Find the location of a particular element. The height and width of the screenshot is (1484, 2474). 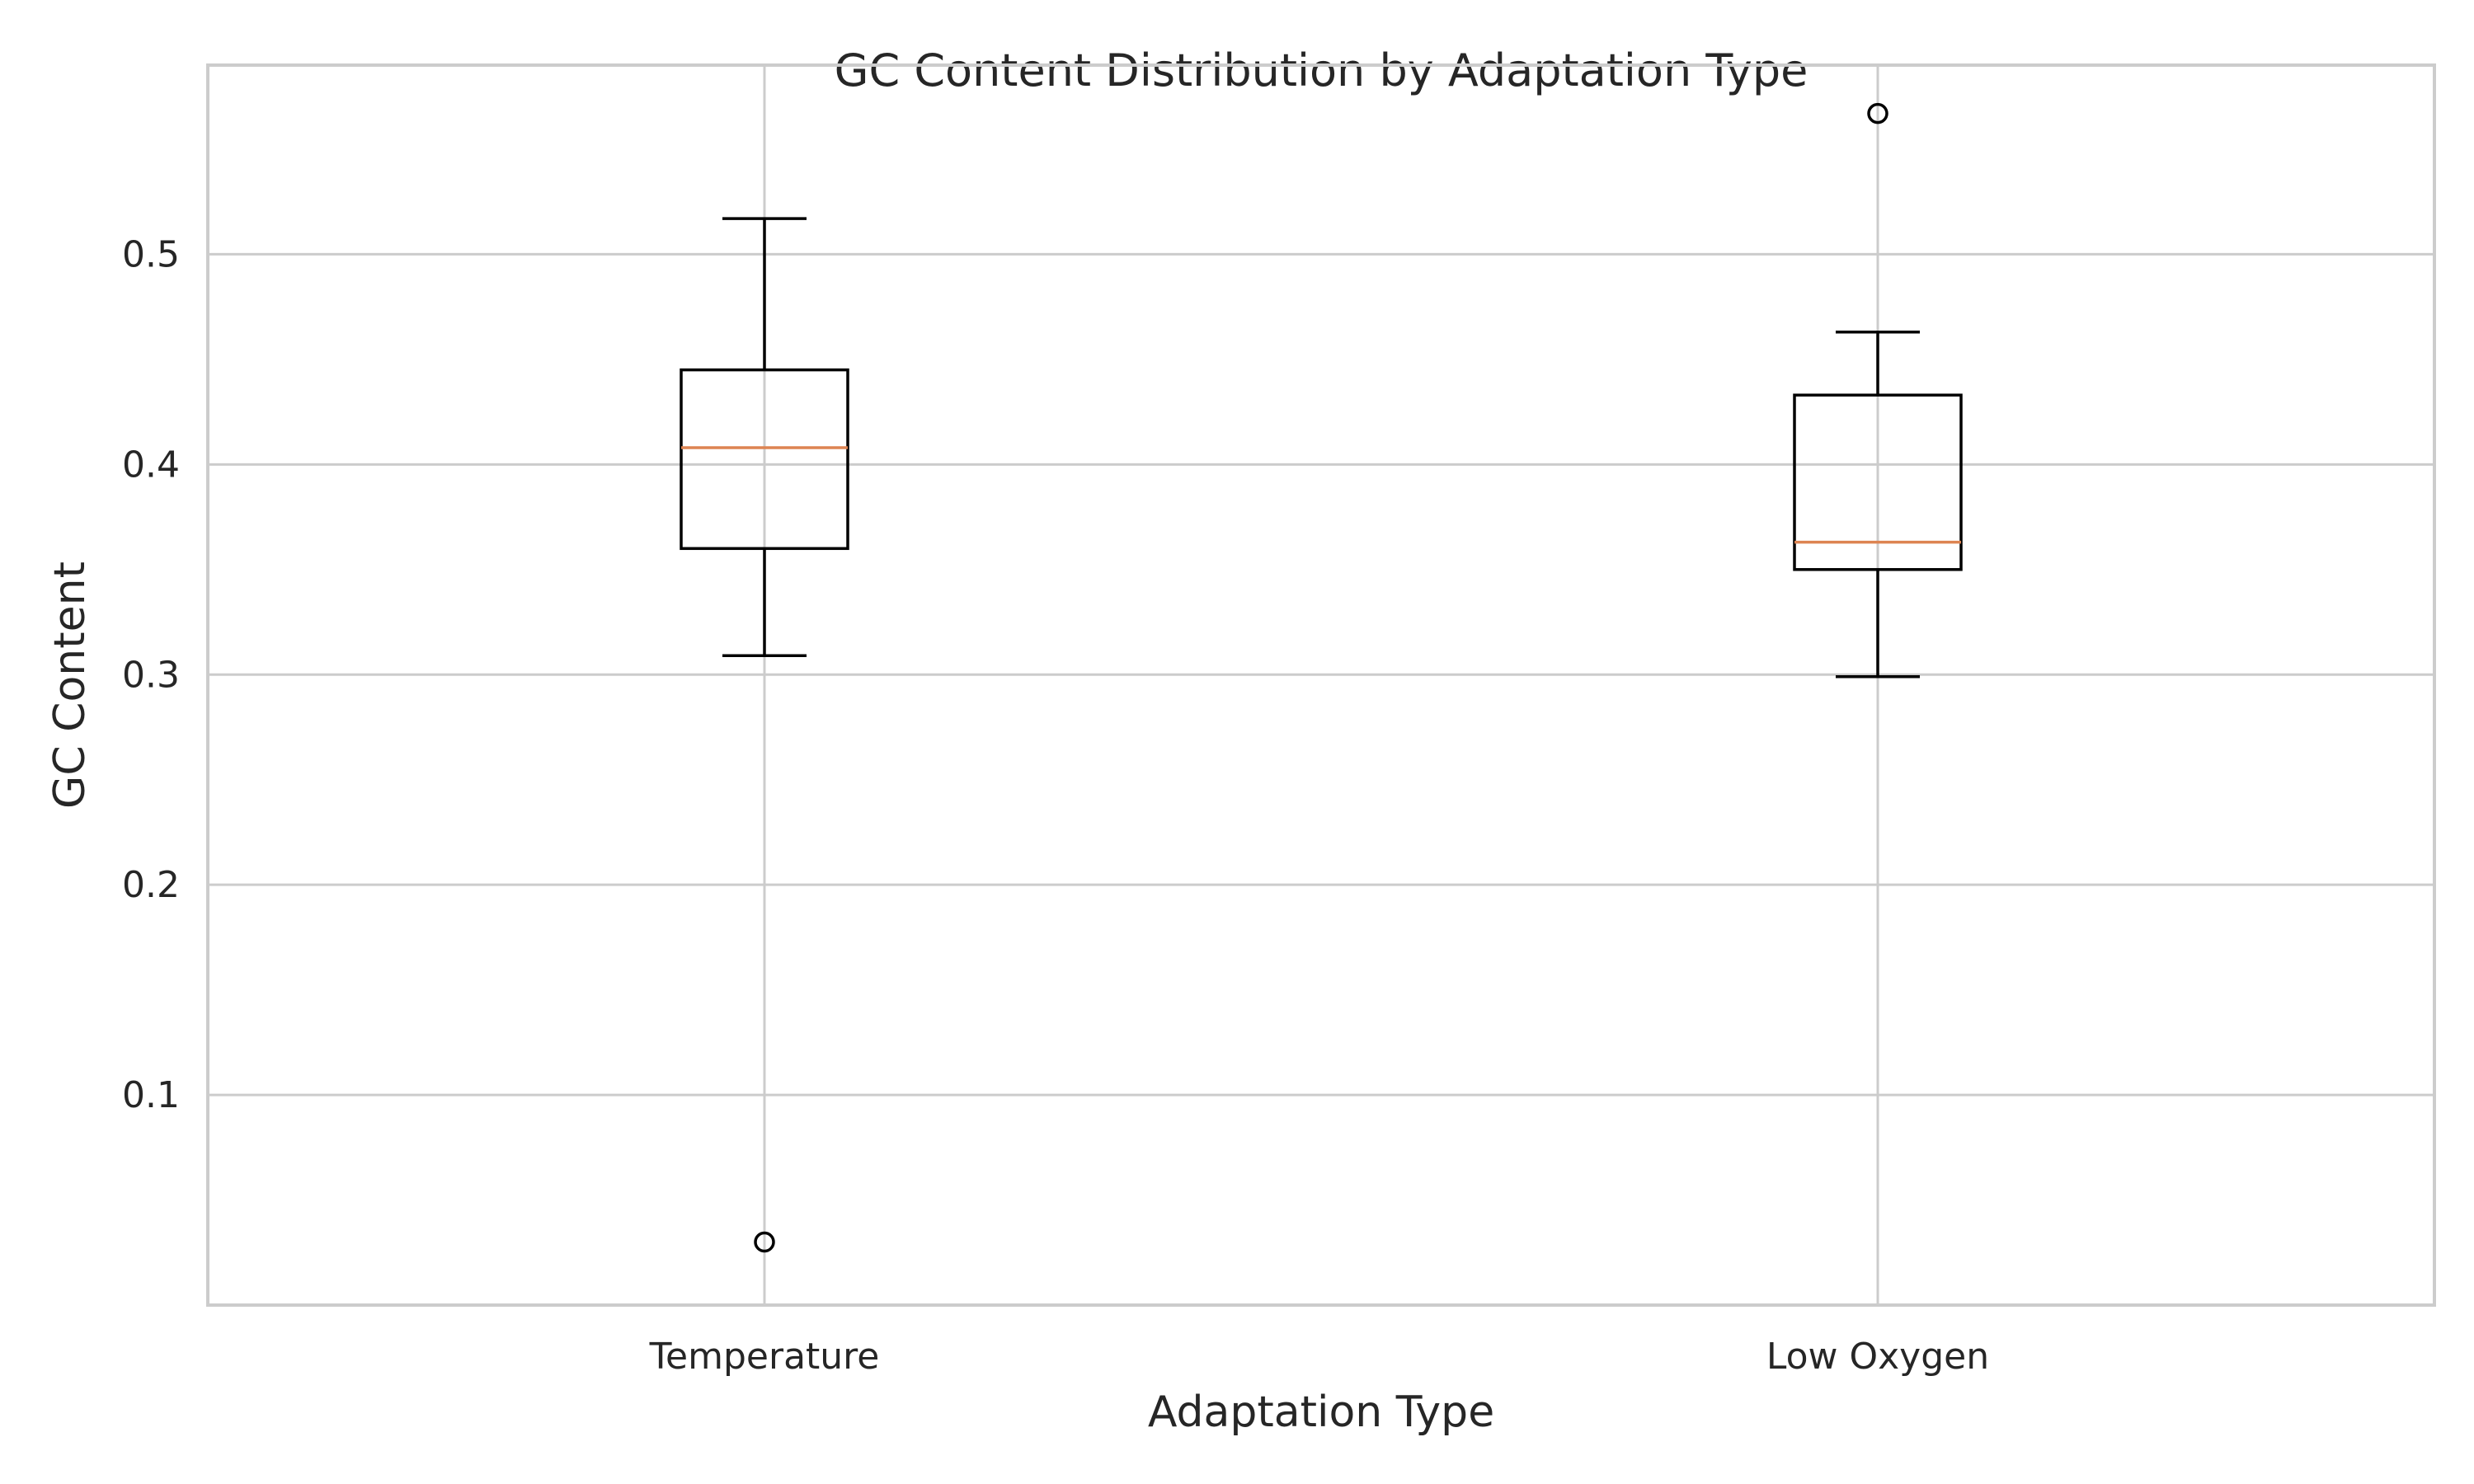

y-tick-label: 0.2 is located at coordinates (151, 885).